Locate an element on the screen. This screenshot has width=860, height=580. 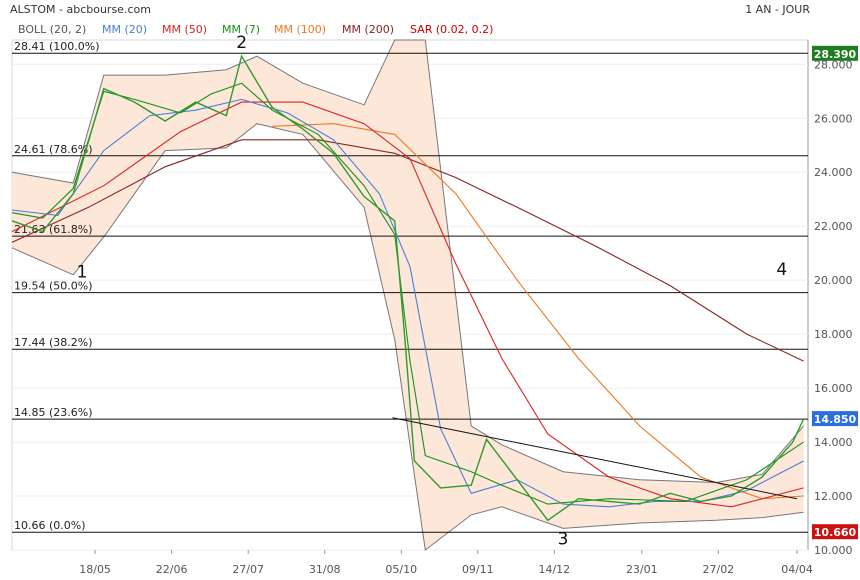
fibonacci-label: 10.66 (0.0%) is located at coordinates (50, 525).